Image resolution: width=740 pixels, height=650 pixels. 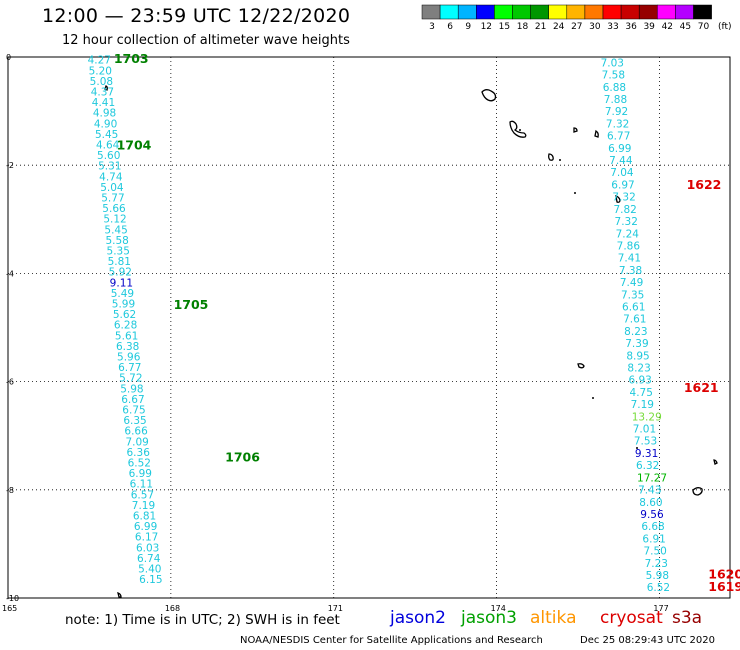 What do you see at coordinates (124, 315) in the screenshot?
I see `wave-height-value: 5.62` at bounding box center [124, 315].